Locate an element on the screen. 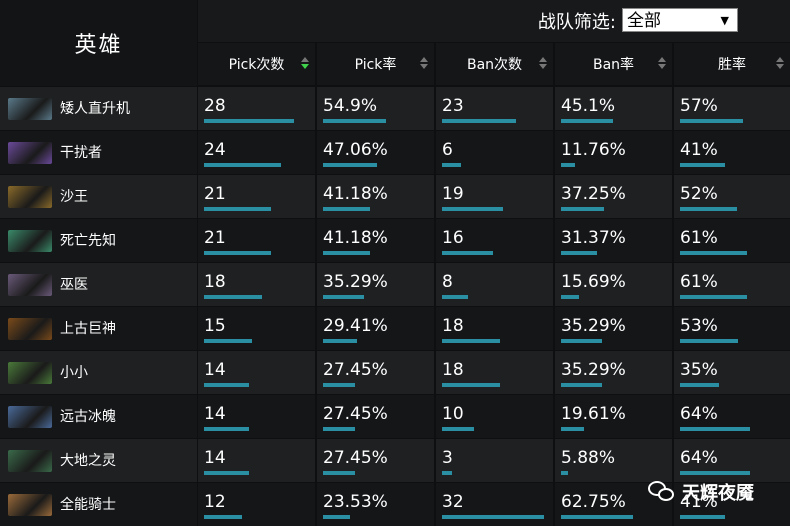 This screenshot has width=790, height=526. hero-cell: 上古巨神 is located at coordinates (98, 328).